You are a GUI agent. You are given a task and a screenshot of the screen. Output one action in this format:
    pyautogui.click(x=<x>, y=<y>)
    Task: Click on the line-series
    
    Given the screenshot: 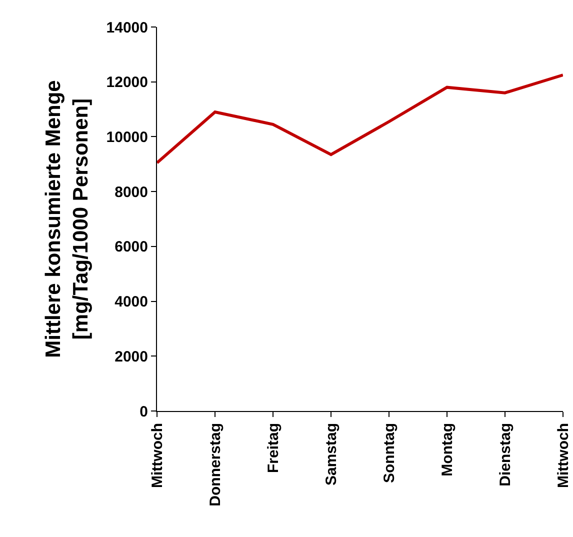 What is the action you would take?
    pyautogui.click(x=360, y=119)
    